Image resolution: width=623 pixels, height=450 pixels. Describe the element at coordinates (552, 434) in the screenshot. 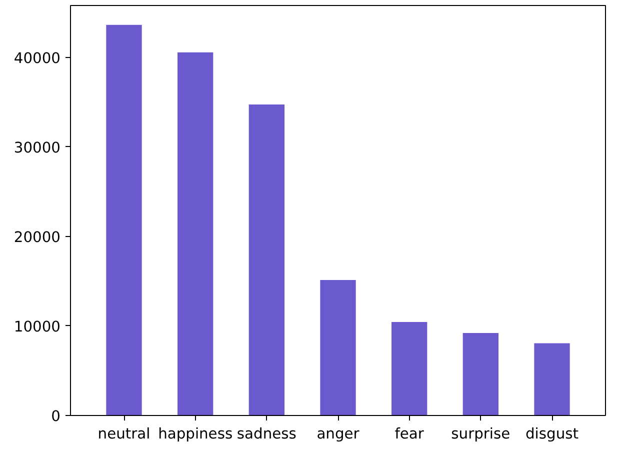

I see `x-tick-label: disgust` at that location.